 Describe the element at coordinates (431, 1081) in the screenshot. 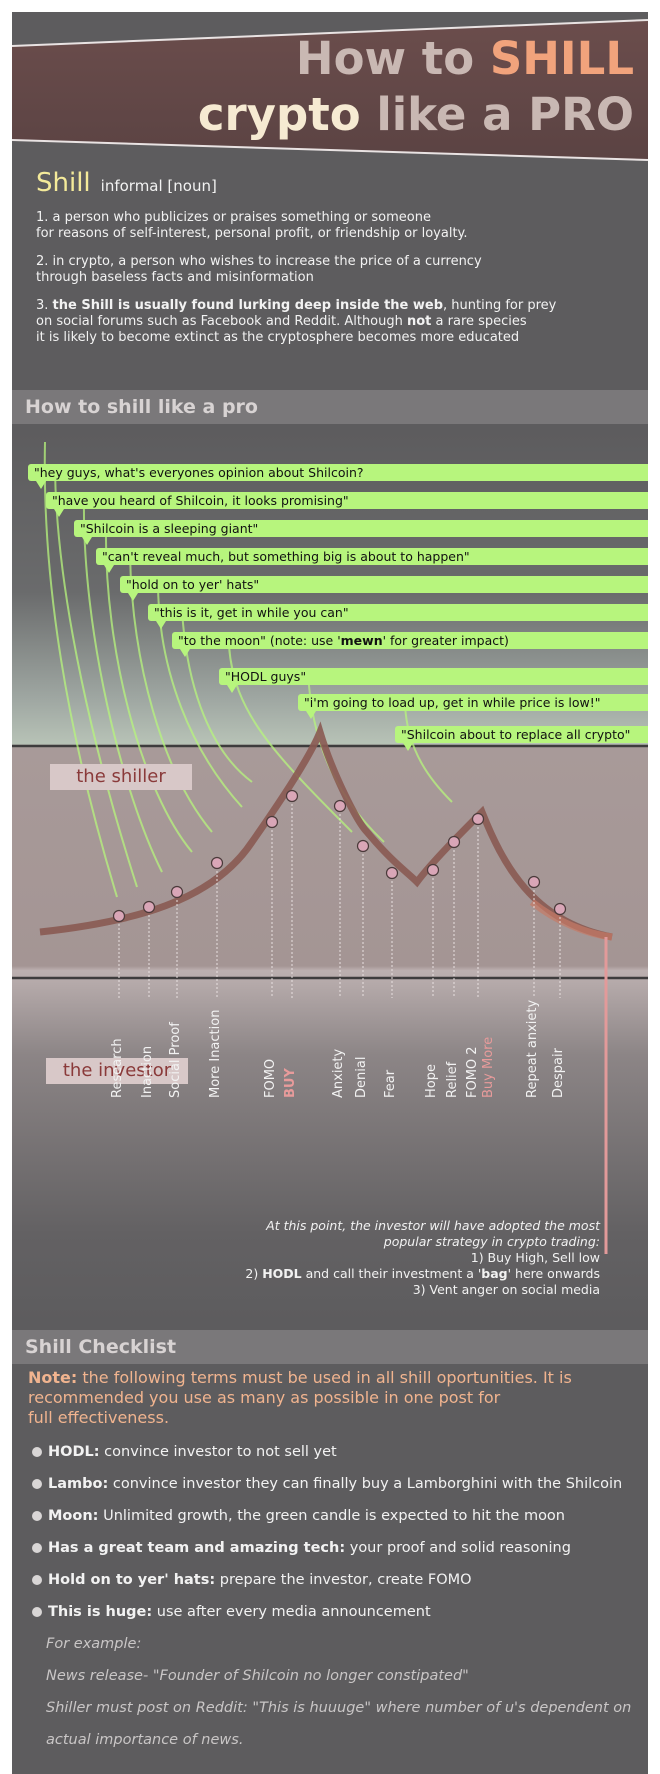

I see `stage-label: Hope` at that location.